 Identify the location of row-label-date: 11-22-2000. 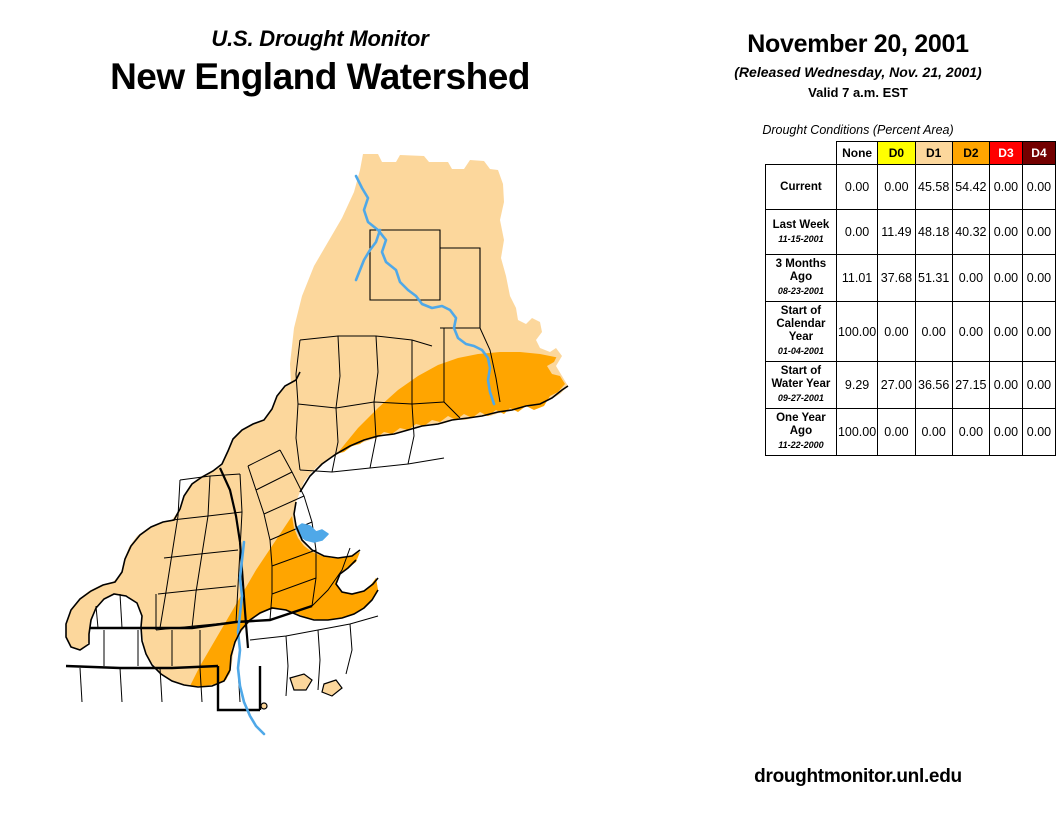
(801, 445).